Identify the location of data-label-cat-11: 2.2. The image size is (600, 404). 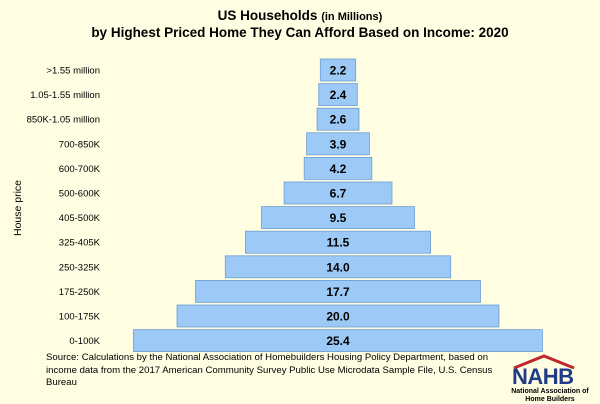
(338, 71).